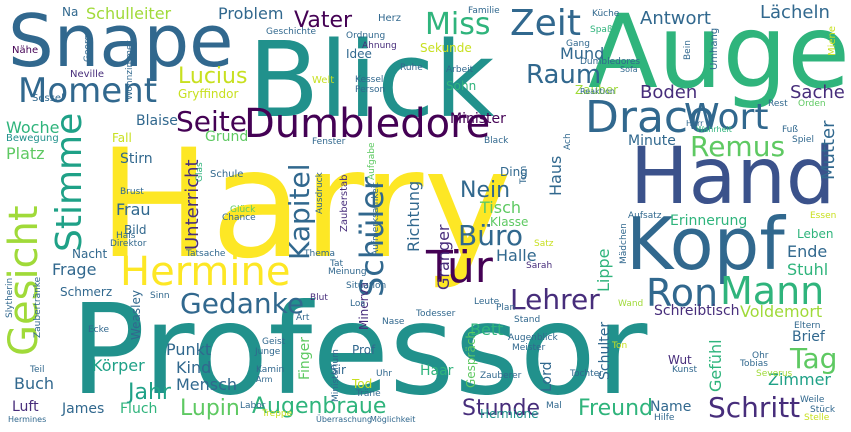 The image size is (851, 432). What do you see at coordinates (458, 24) in the screenshot?
I see `word-miss: Miss` at bounding box center [458, 24].